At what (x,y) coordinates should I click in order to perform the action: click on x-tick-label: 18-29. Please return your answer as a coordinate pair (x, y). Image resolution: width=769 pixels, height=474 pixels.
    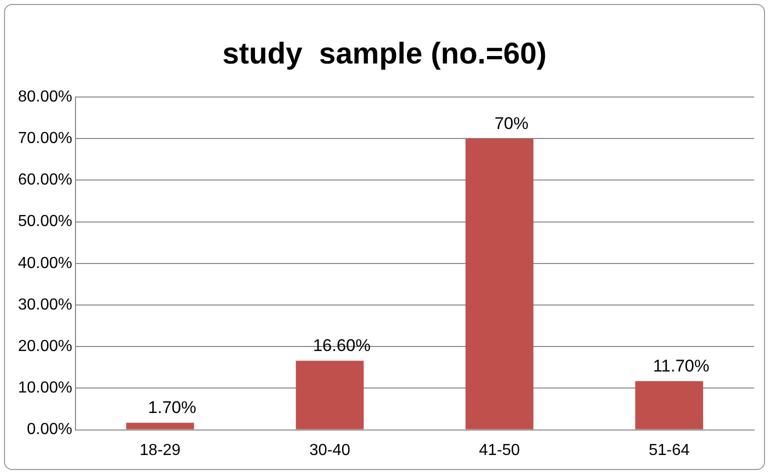
    Looking at the image, I should click on (160, 450).